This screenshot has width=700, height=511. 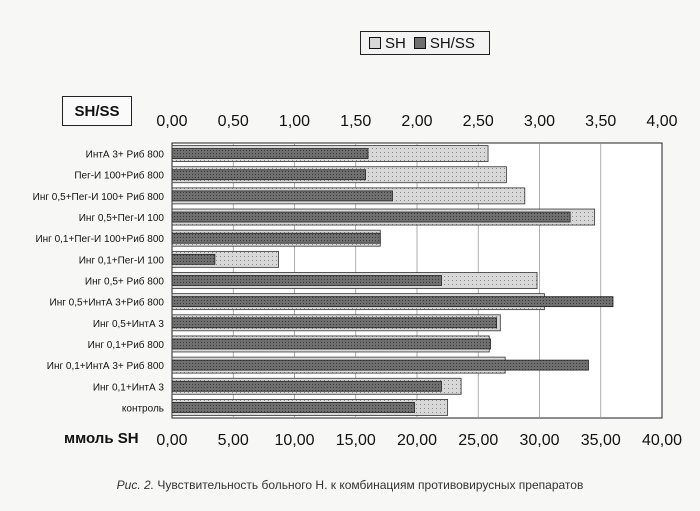 What do you see at coordinates (539, 440) in the screenshot?
I see `bottom-tick-label: 30,00` at bounding box center [539, 440].